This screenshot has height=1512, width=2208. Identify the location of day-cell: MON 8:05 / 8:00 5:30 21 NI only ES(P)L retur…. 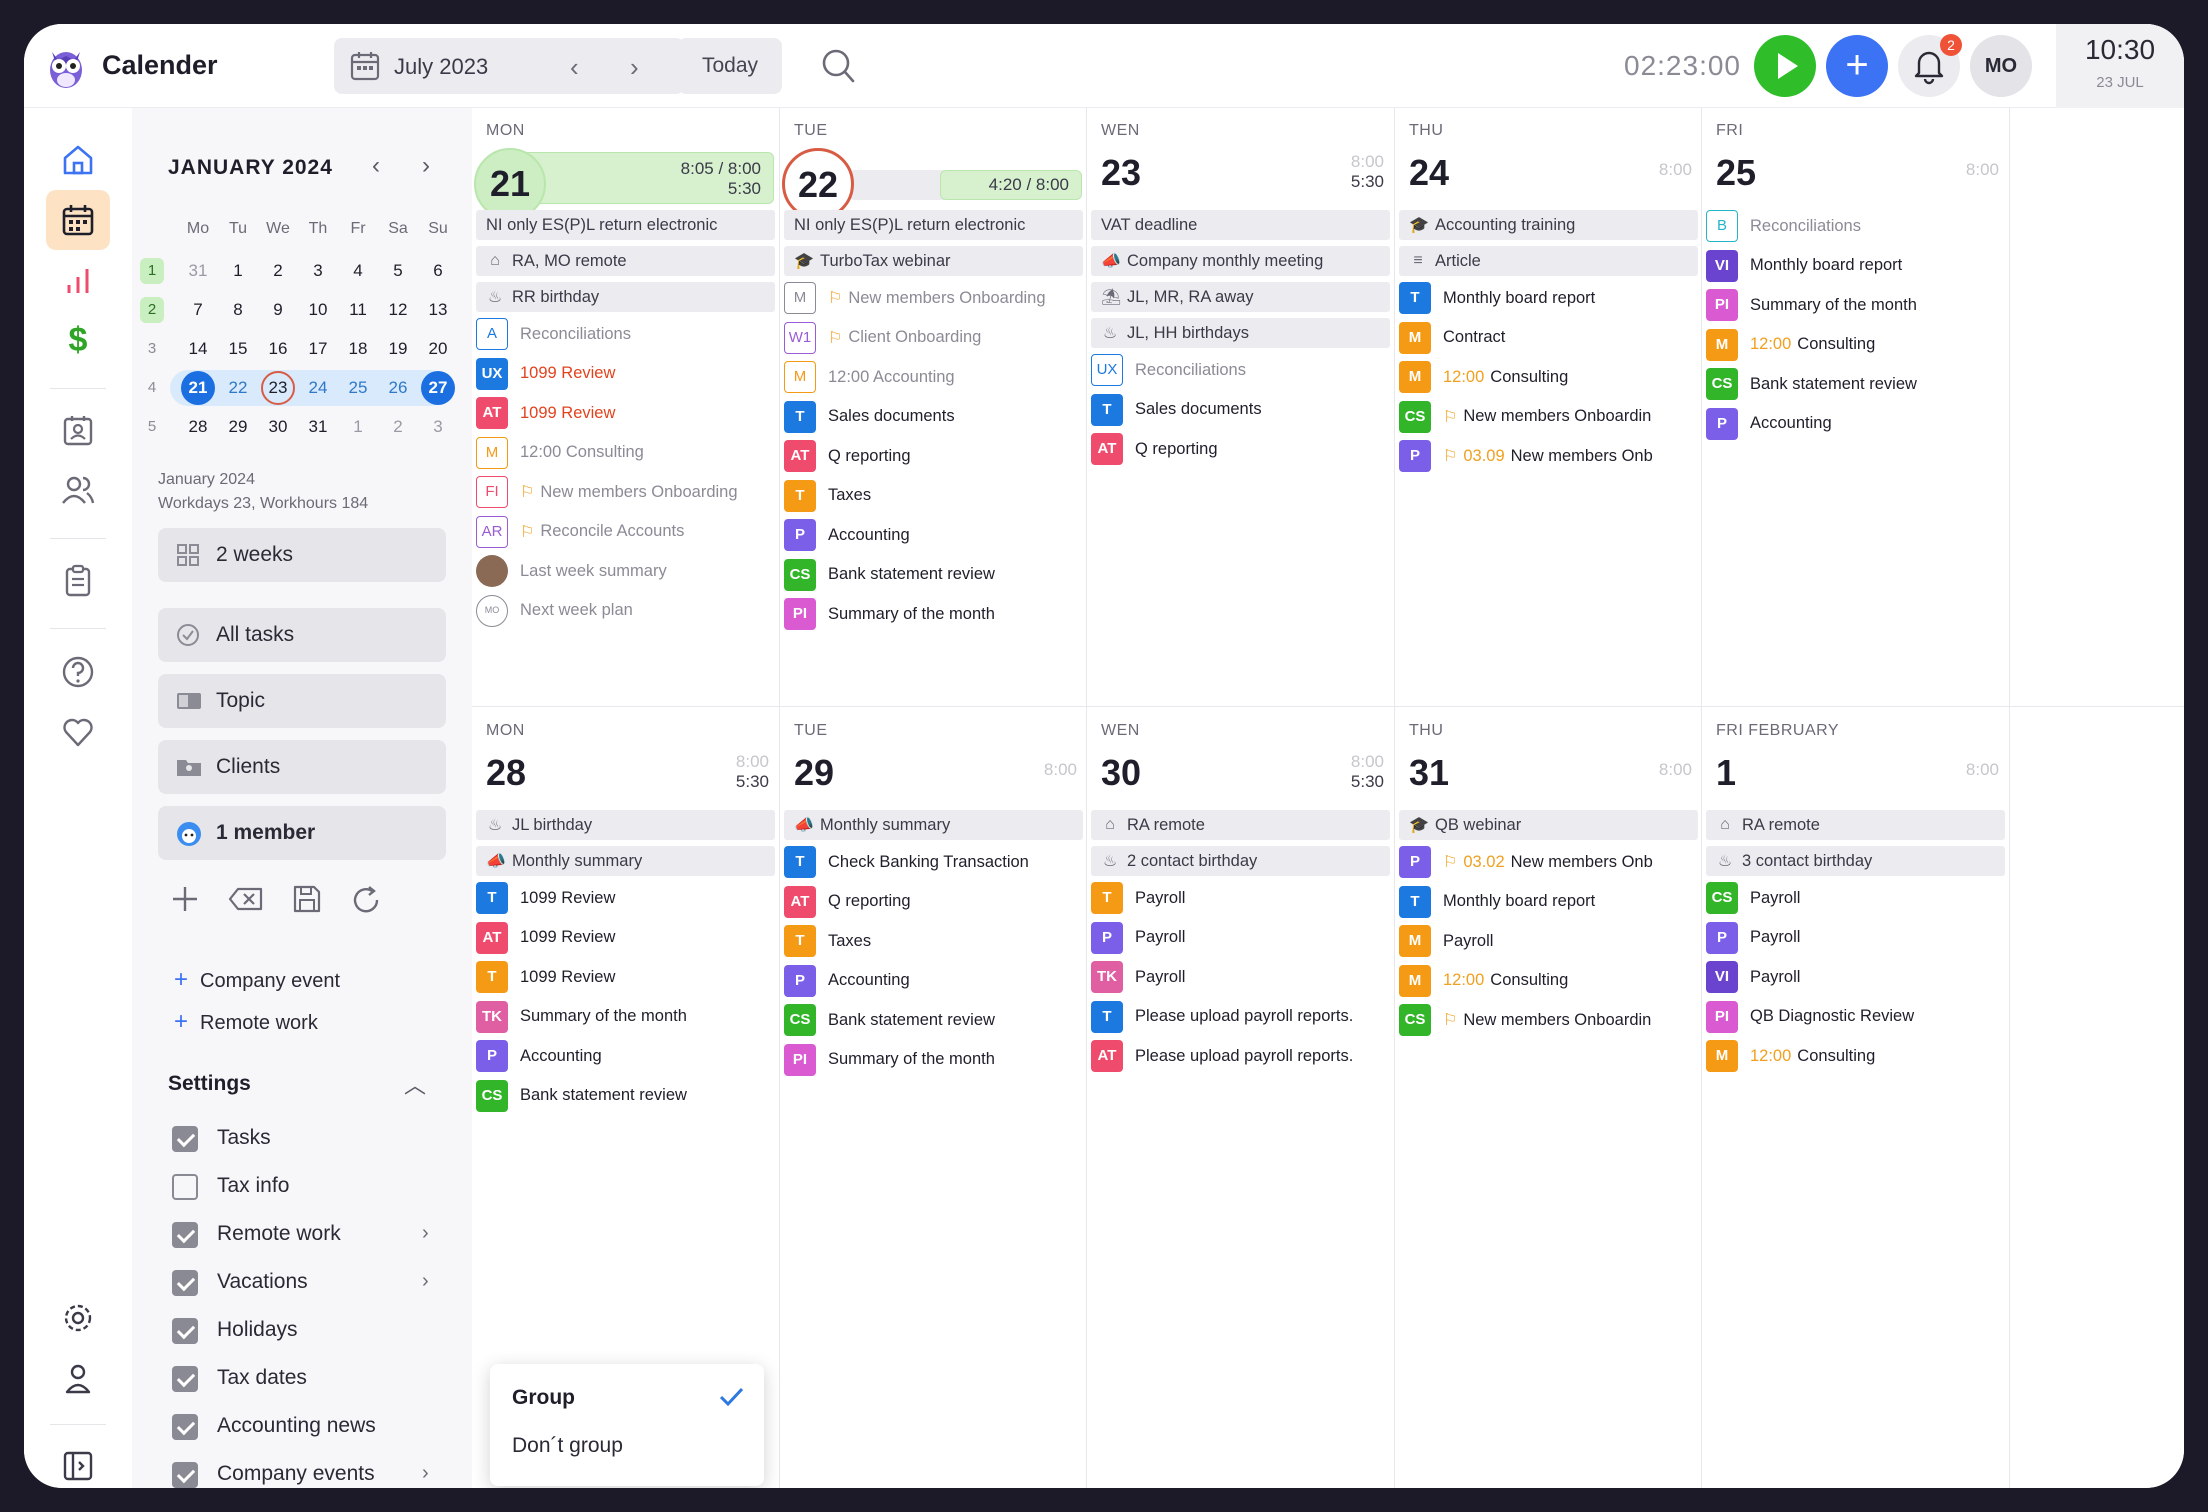
(625, 407).